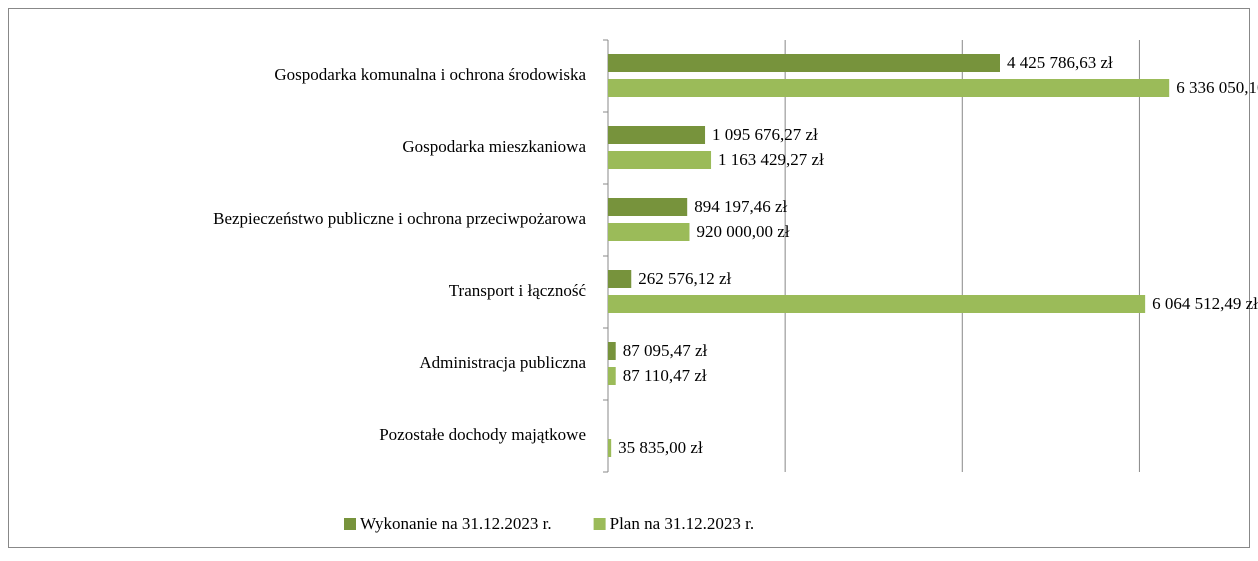 The height and width of the screenshot is (561, 1258). What do you see at coordinates (1060, 62) in the screenshot?
I see `data-label: 4 425 786,63 zł` at bounding box center [1060, 62].